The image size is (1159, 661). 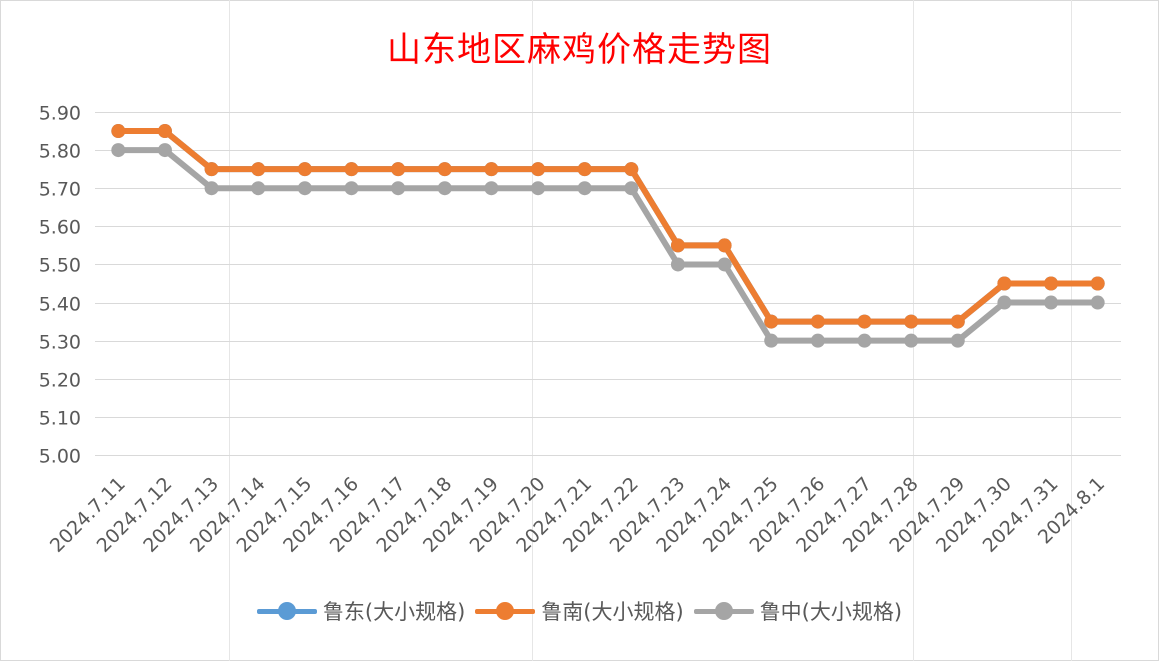 What do you see at coordinates (60, 114) in the screenshot?
I see `y-tick-label: 5.90` at bounding box center [60, 114].